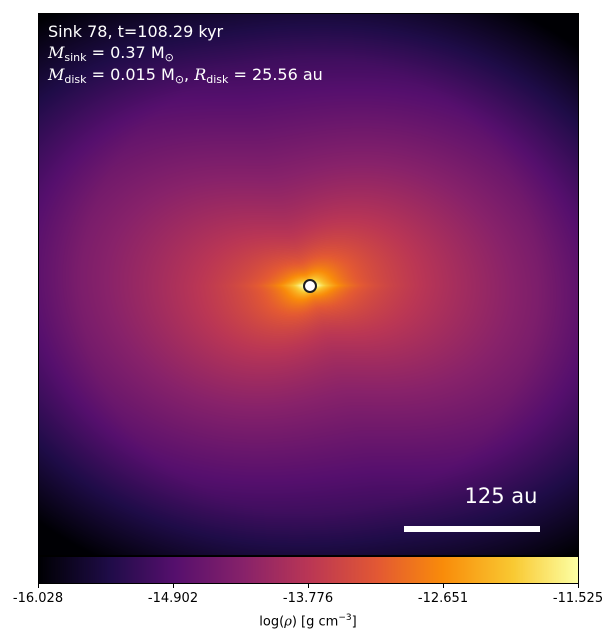  Describe the element at coordinates (173, 598) in the screenshot. I see `colorbar-tick-label: -14.902` at that location.